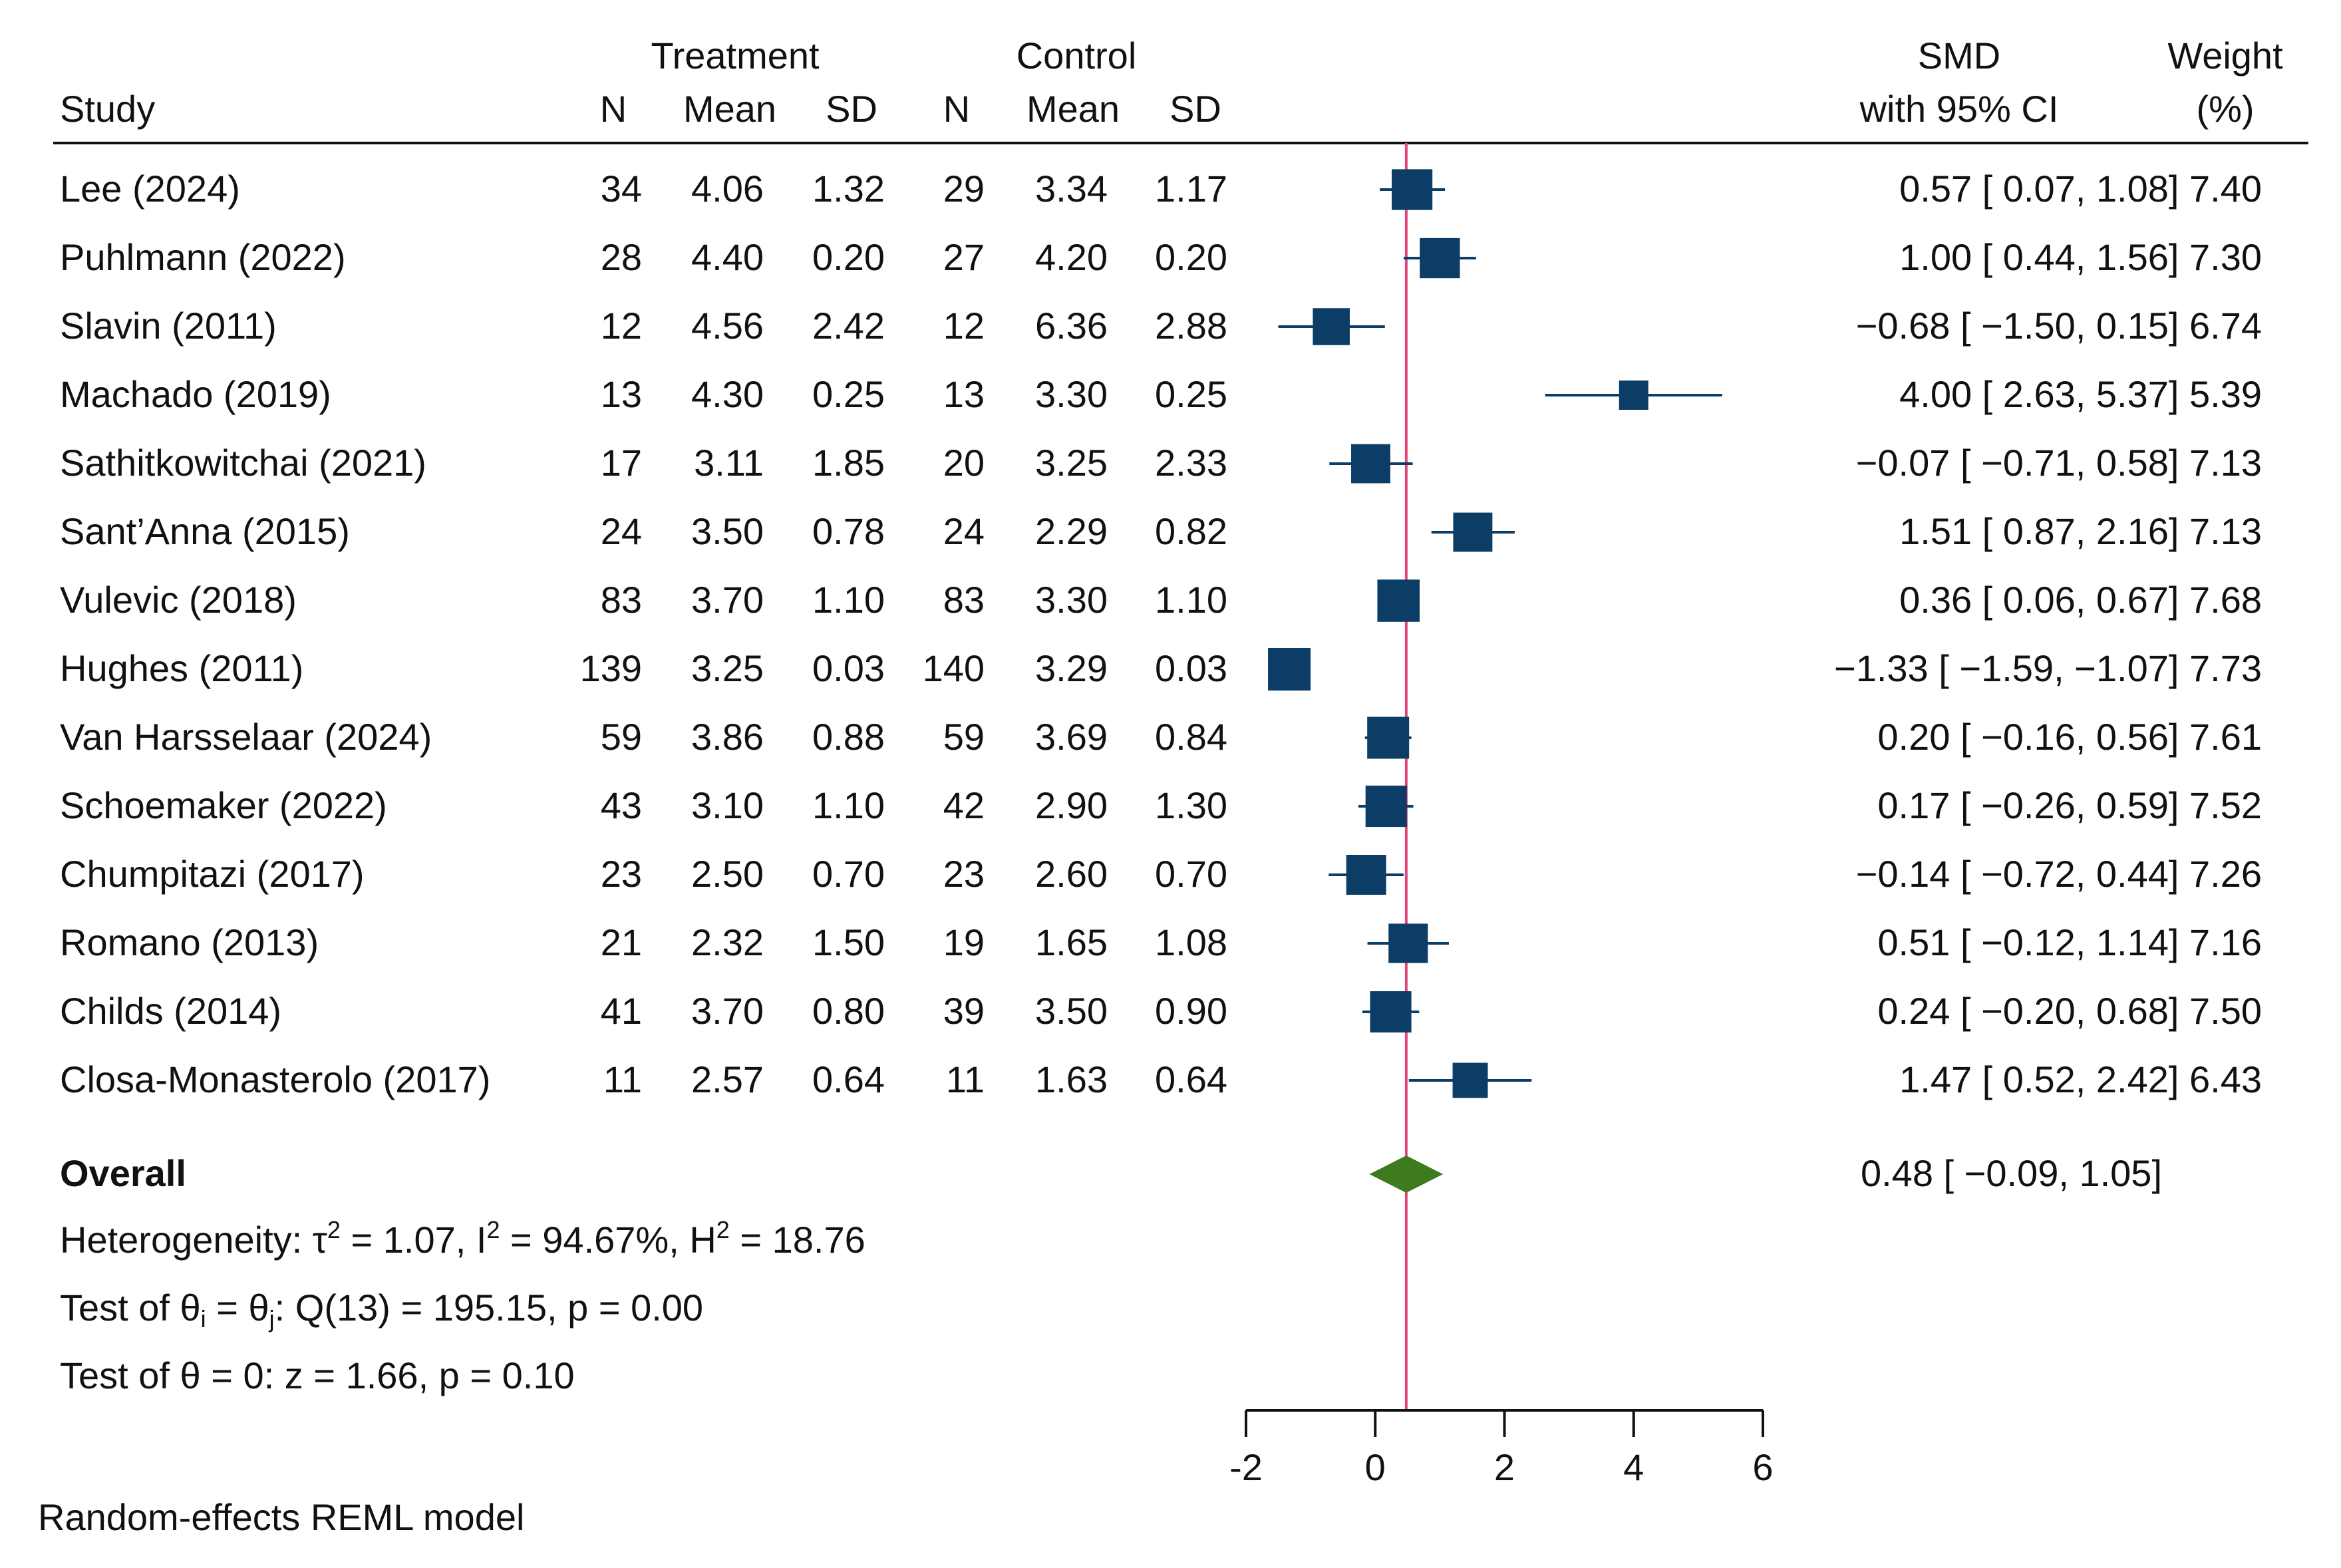 The width and height of the screenshot is (2341, 1568). I want to click on smd-ci-weight: −0.07 [ −0.71, 0.58] 7.13, so click(2059, 463).